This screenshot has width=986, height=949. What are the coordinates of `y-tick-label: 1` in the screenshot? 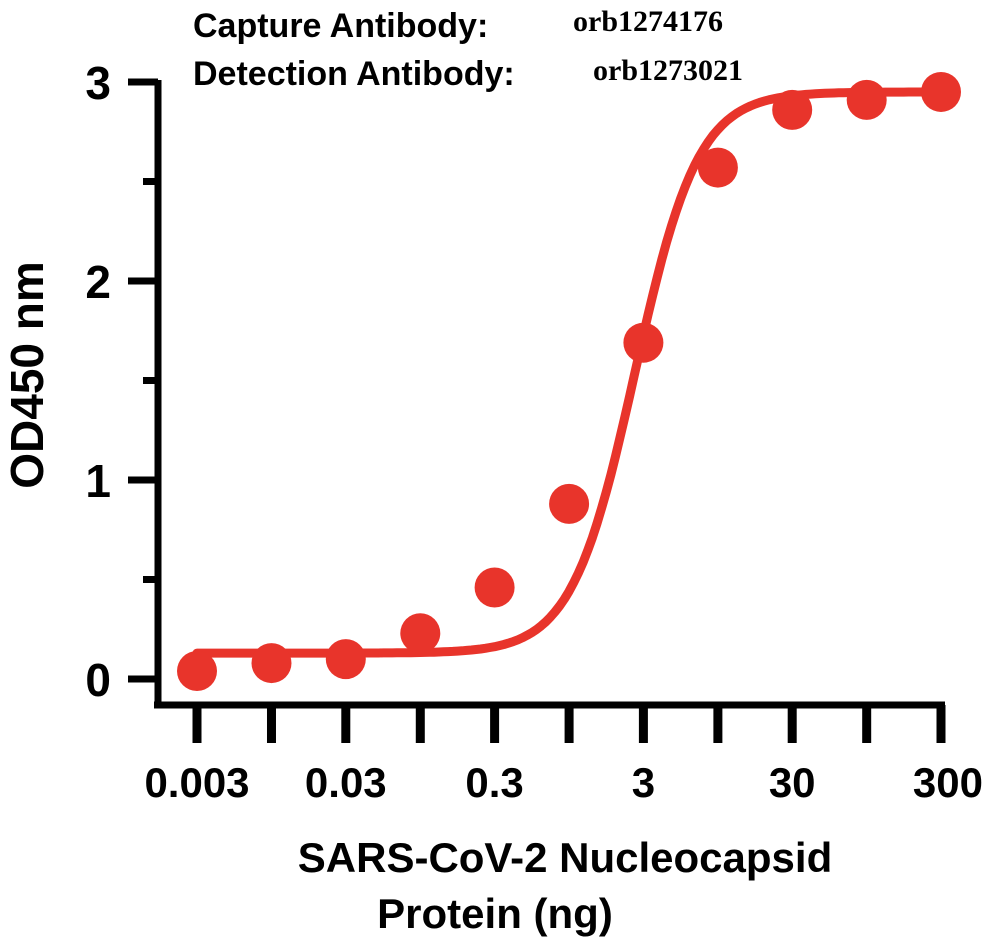 It's located at (98, 481).